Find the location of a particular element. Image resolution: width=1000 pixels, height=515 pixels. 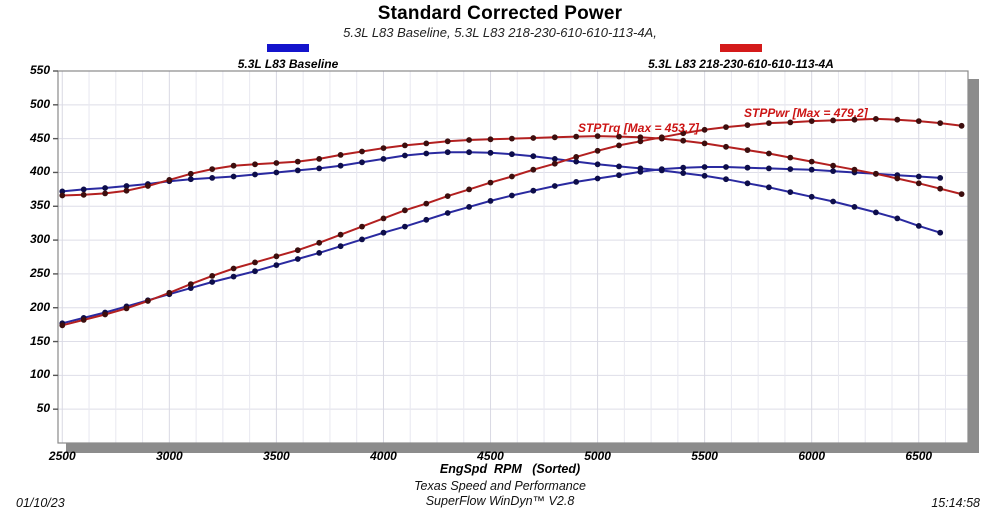

footer-company: Texas Speed and Performance is located at coordinates (500, 486).